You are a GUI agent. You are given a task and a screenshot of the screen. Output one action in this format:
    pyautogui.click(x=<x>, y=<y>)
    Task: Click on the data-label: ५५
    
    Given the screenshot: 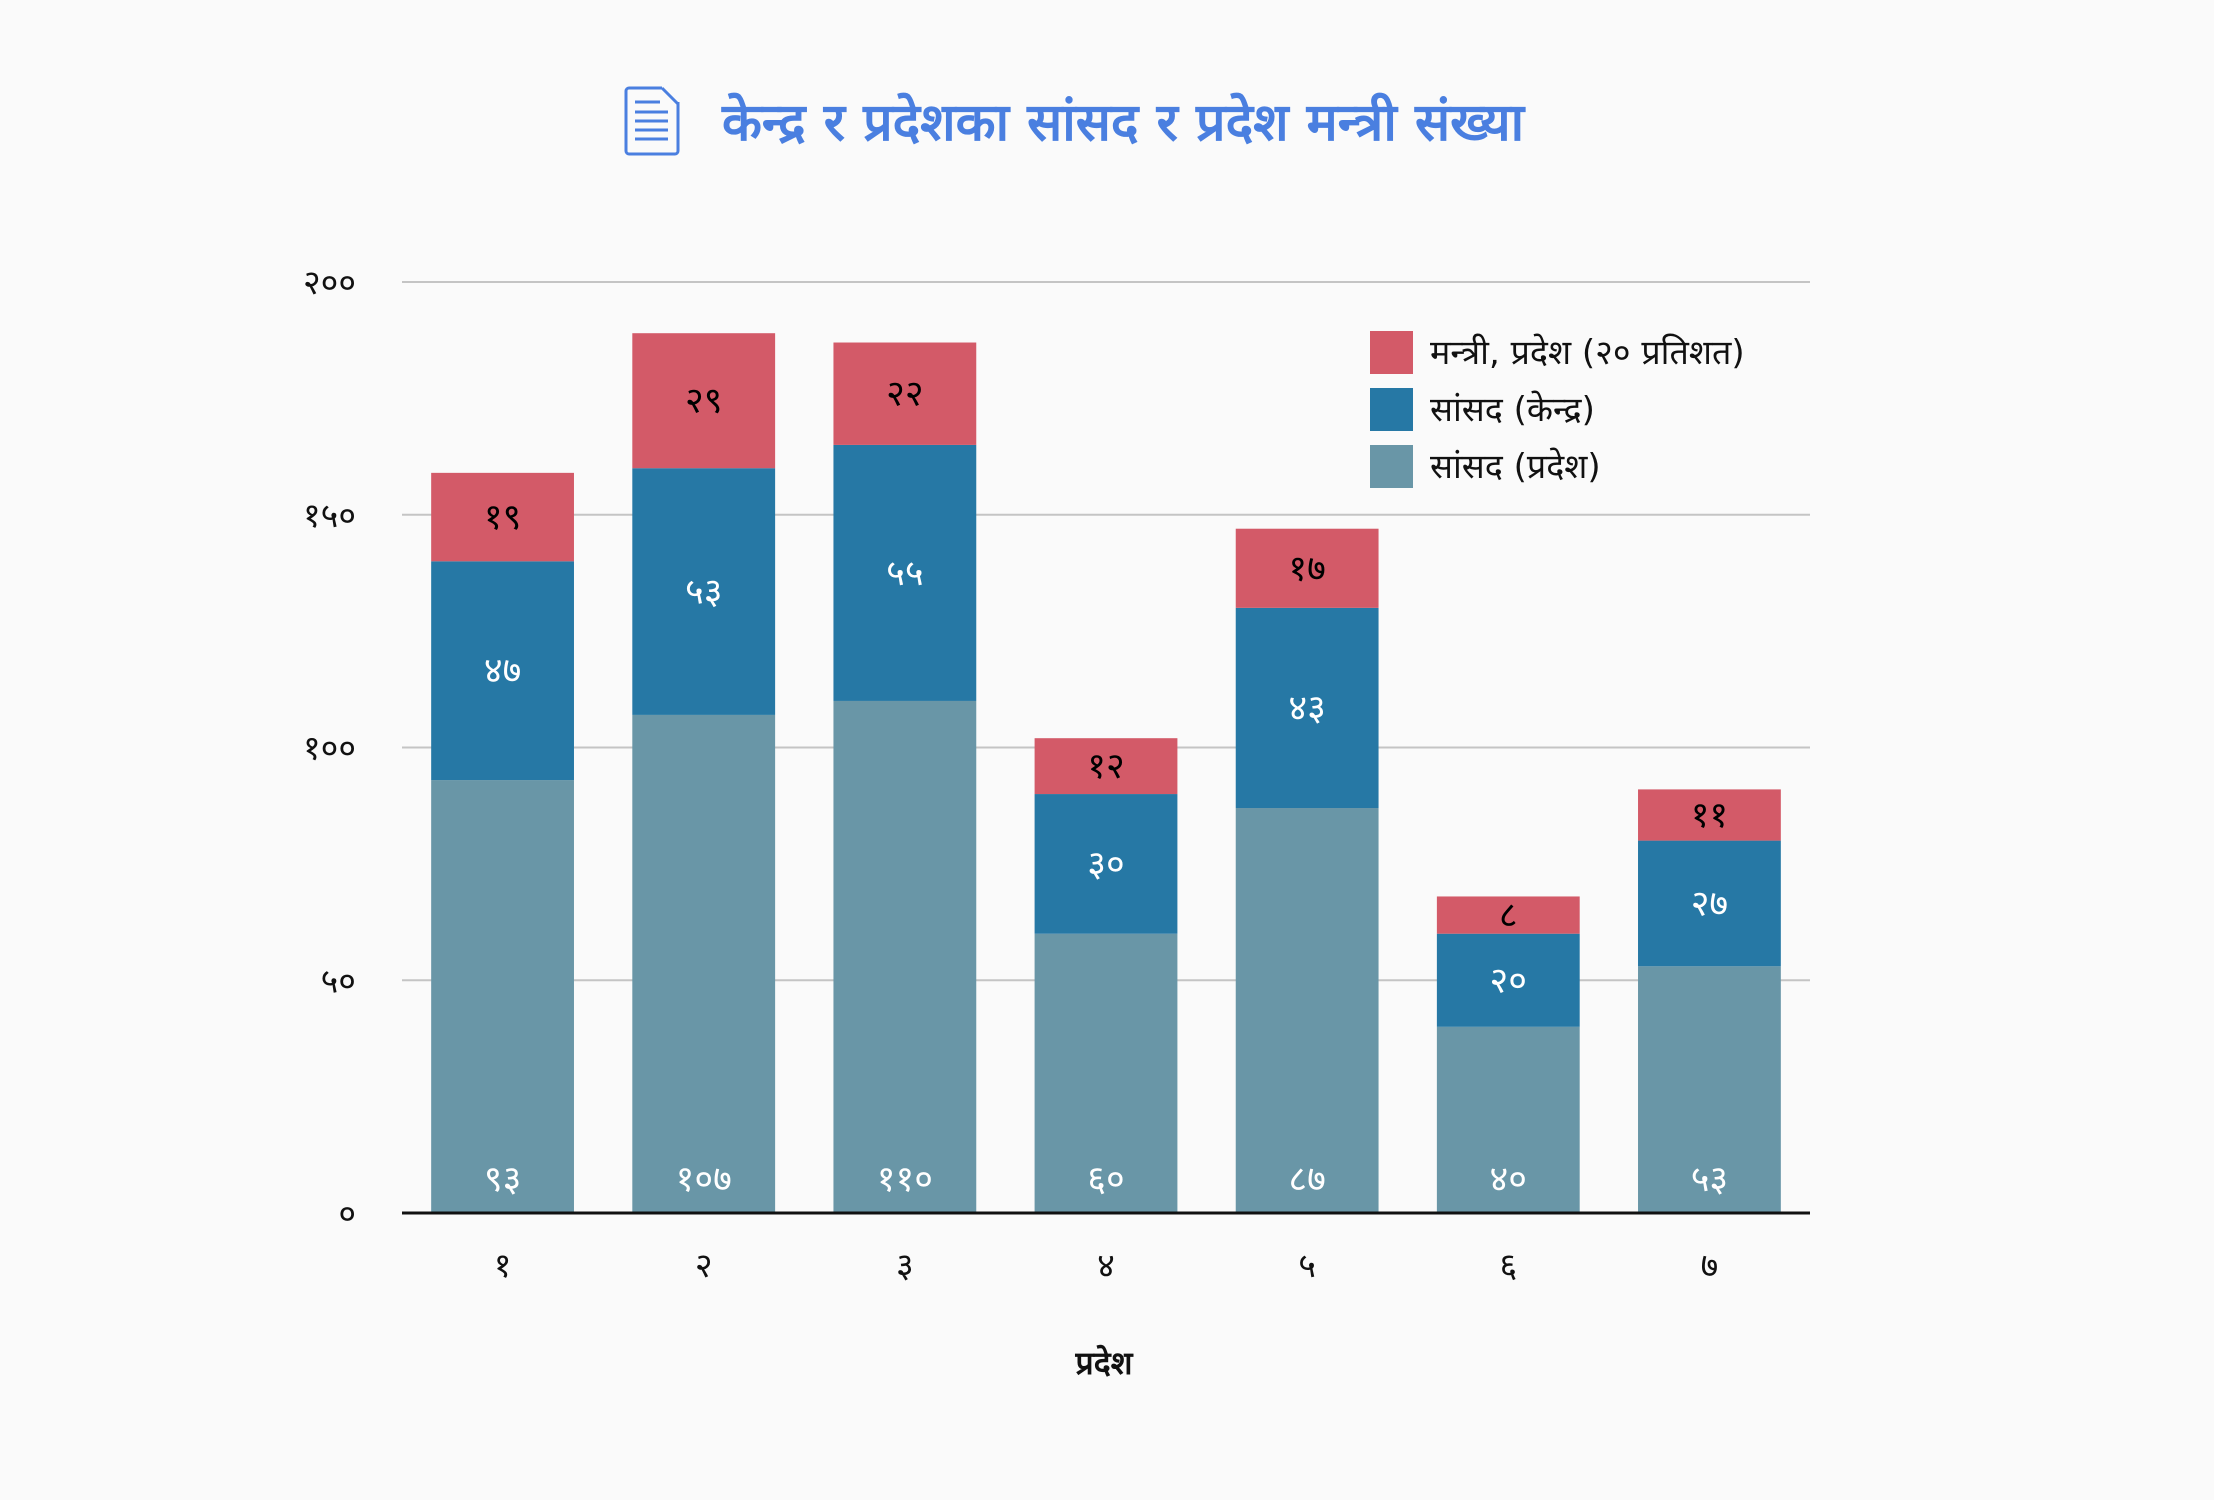 What is the action you would take?
    pyautogui.click(x=904, y=573)
    